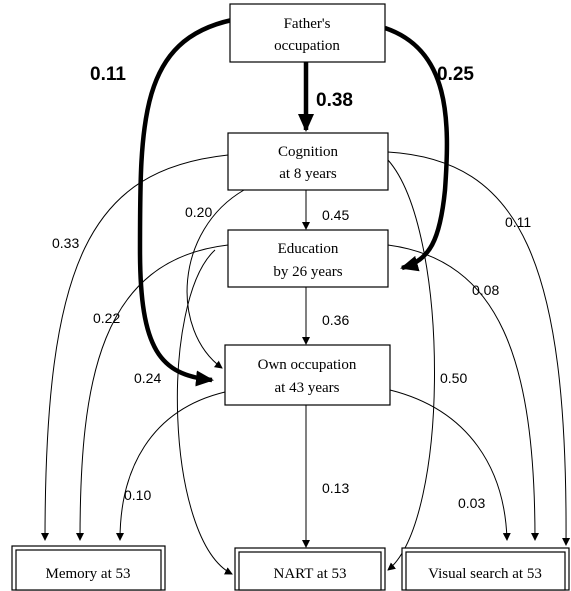 The width and height of the screenshot is (571, 591). What do you see at coordinates (453, 378) in the screenshot?
I see `edge-label: 0.50` at bounding box center [453, 378].